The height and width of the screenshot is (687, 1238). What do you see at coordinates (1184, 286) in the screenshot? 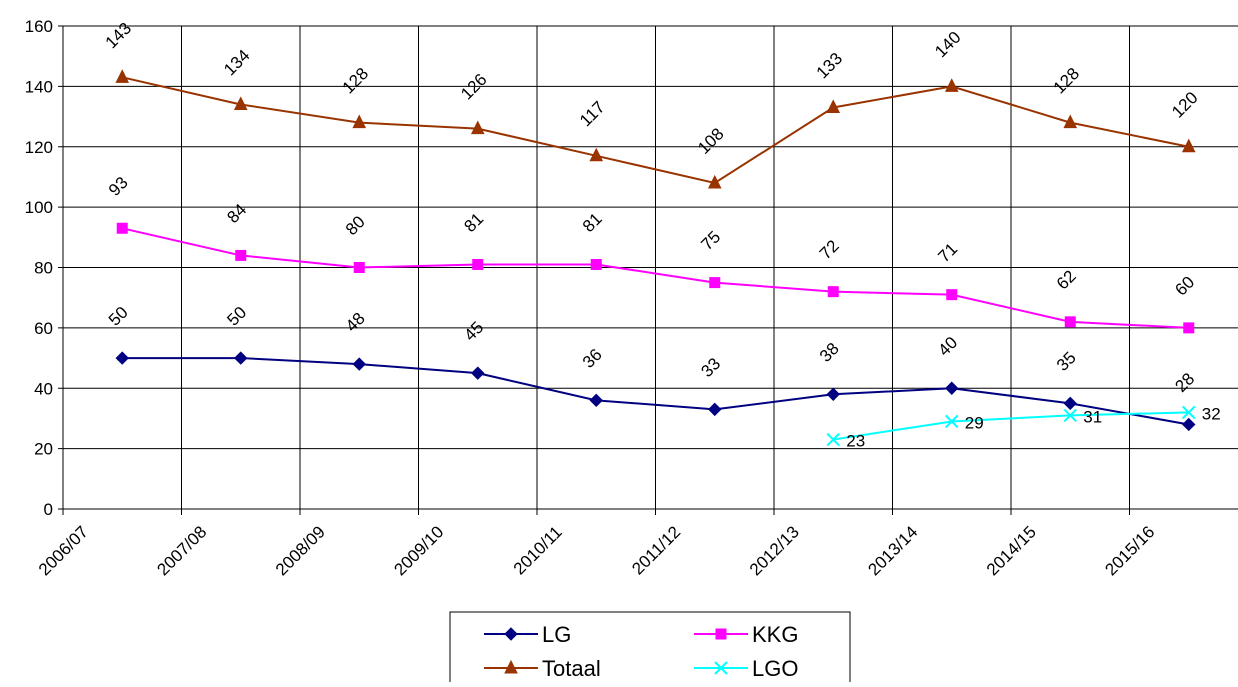
I see `data-label-kkg: 60` at bounding box center [1184, 286].